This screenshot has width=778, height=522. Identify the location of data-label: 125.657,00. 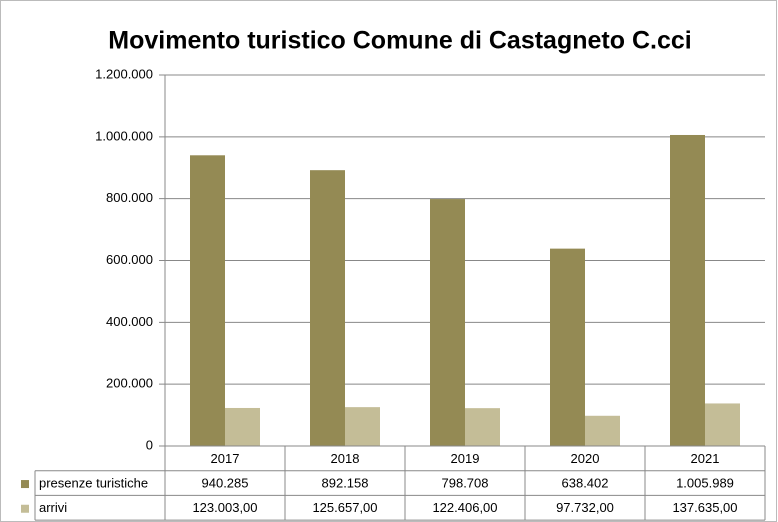
(344, 507).